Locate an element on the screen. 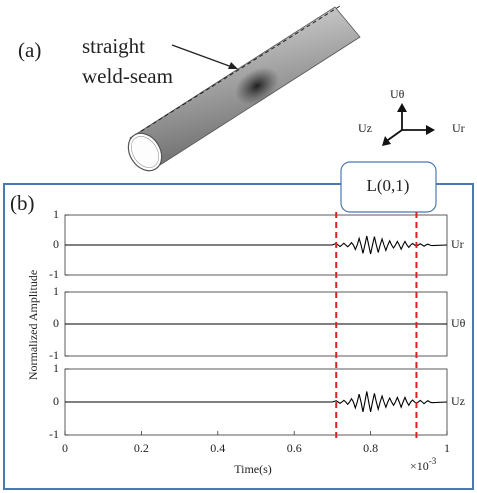 The image size is (477, 493). arrow is located at coordinates (202, 56).